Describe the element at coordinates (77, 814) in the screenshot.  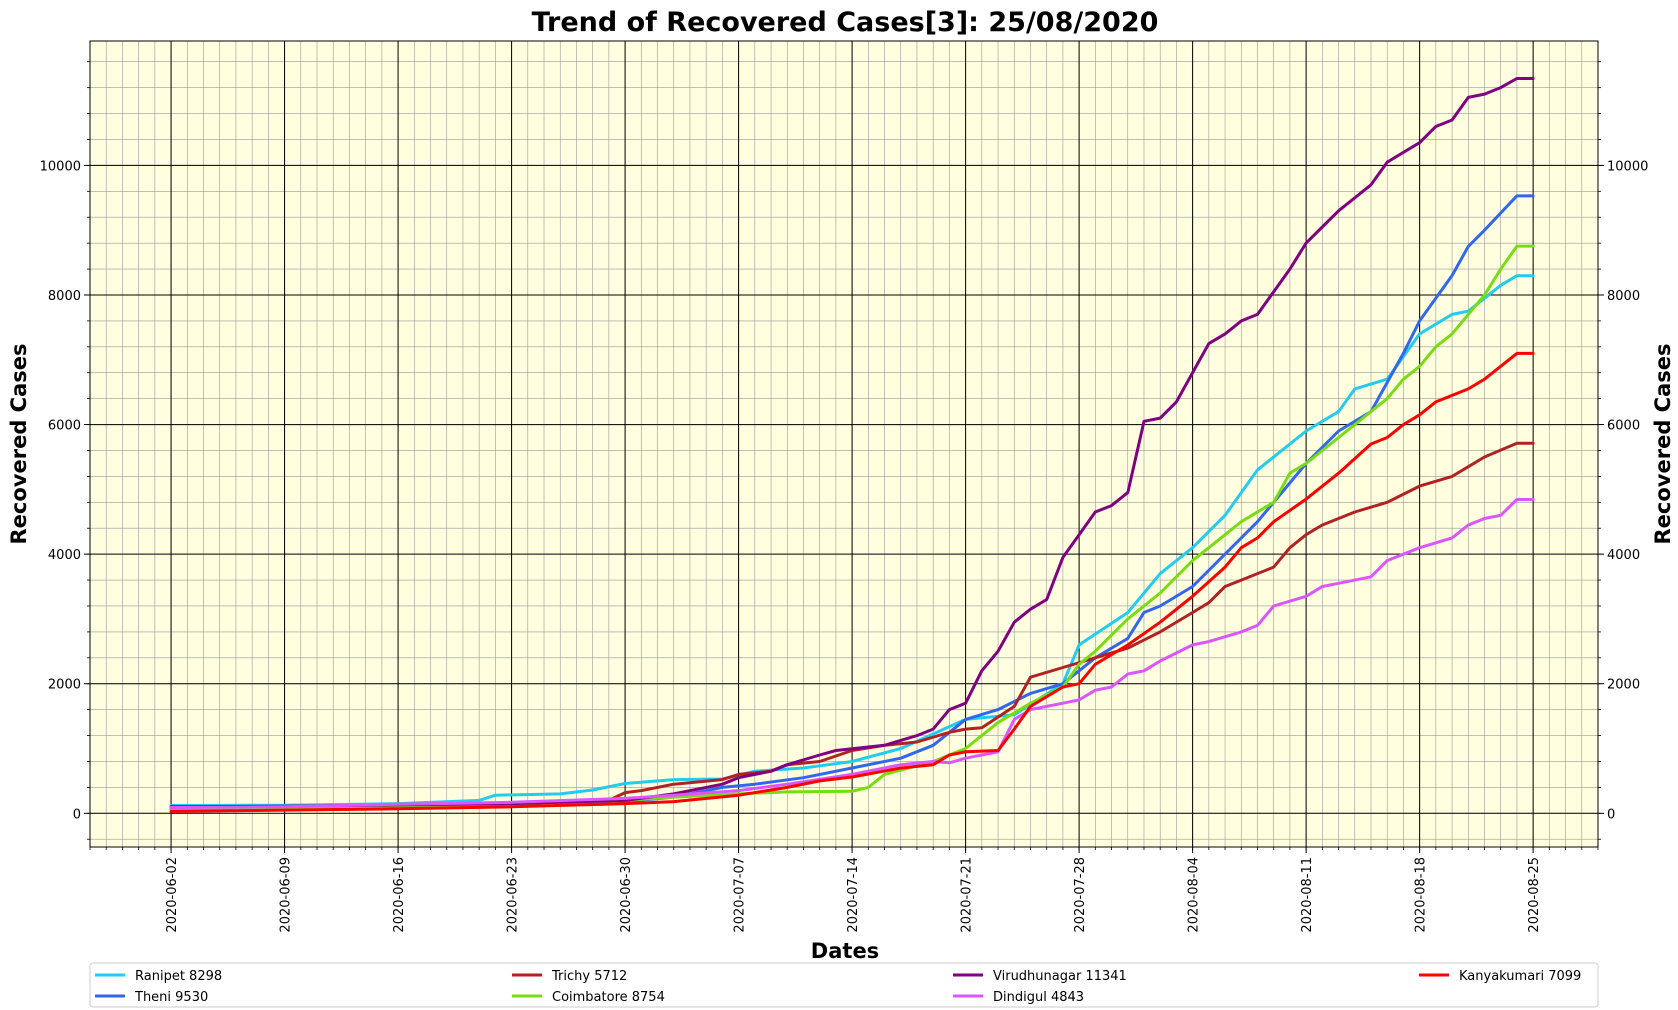
I see `y-tick-label: 0` at that location.